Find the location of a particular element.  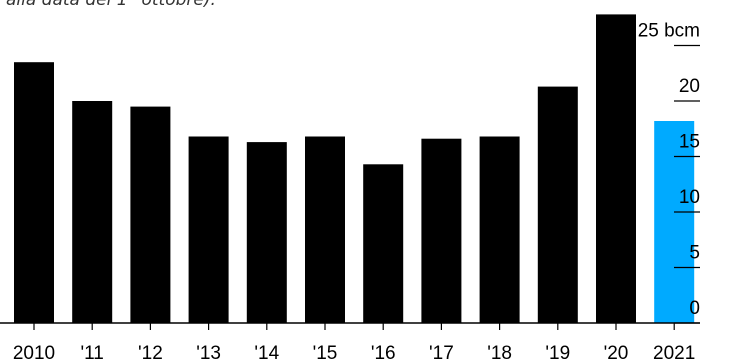

y-tick-label-4: 20 is located at coordinates (689, 86).